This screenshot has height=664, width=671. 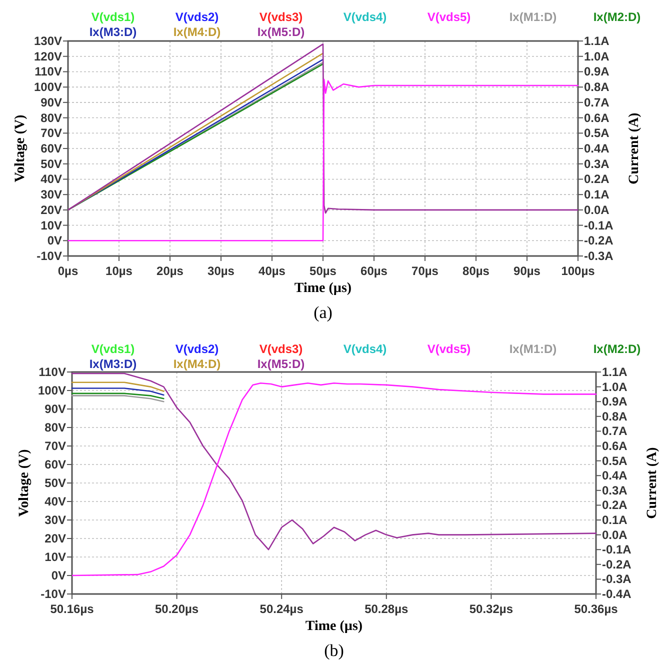 I want to click on series-label: Ix(M4:D), so click(x=197, y=364).